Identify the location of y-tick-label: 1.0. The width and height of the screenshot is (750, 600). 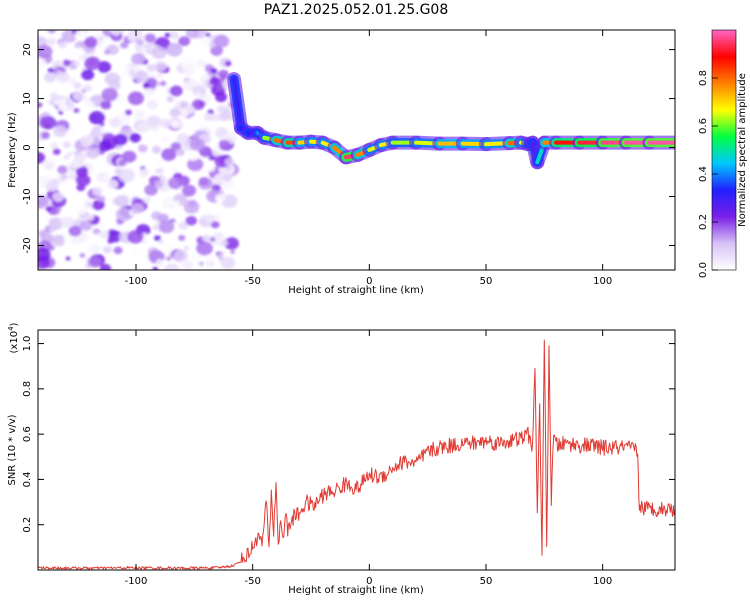
(27, 344).